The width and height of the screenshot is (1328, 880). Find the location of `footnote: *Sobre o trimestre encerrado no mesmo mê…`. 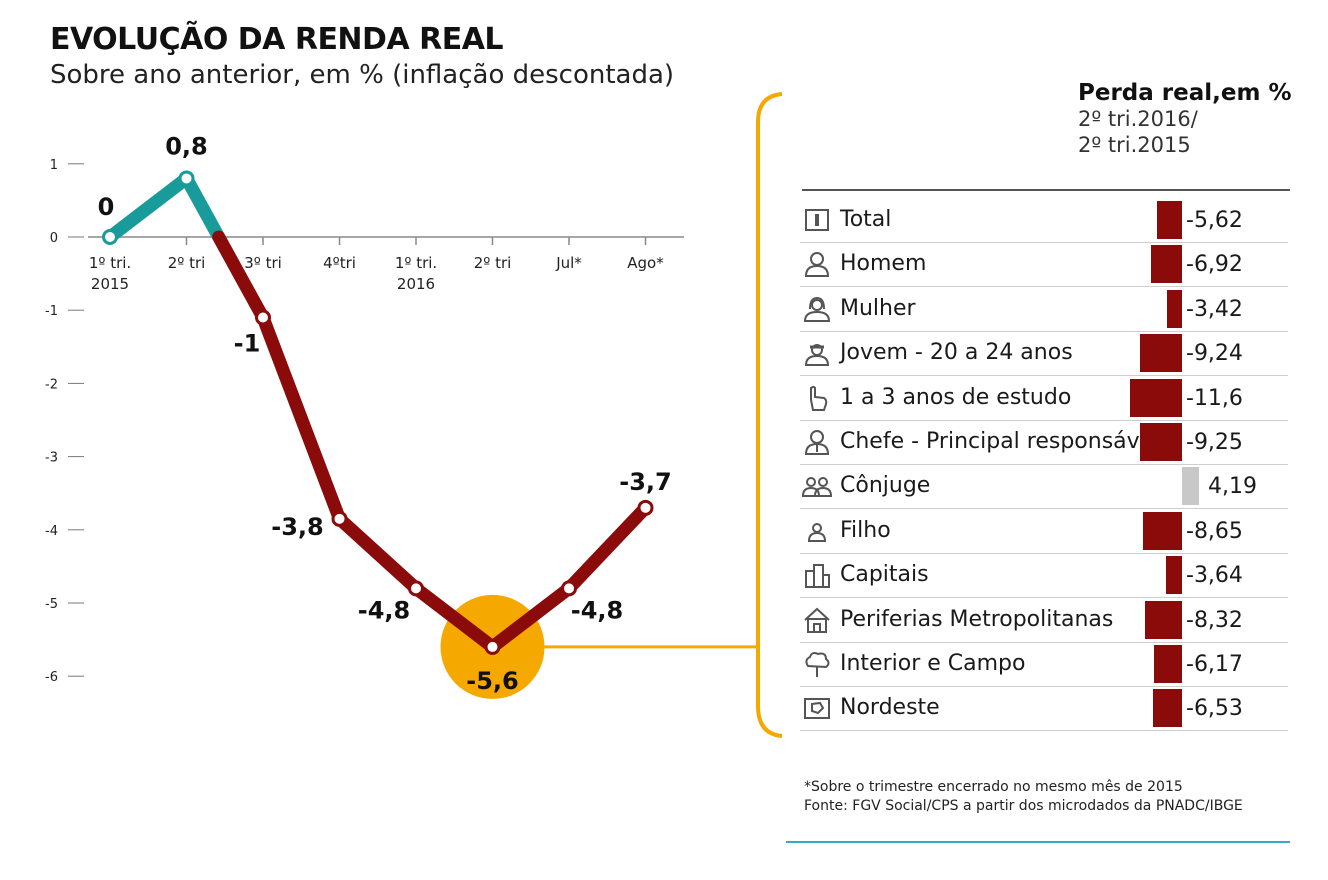

footnote: *Sobre o trimestre encerrado no mesmo mê… is located at coordinates (1023, 797).